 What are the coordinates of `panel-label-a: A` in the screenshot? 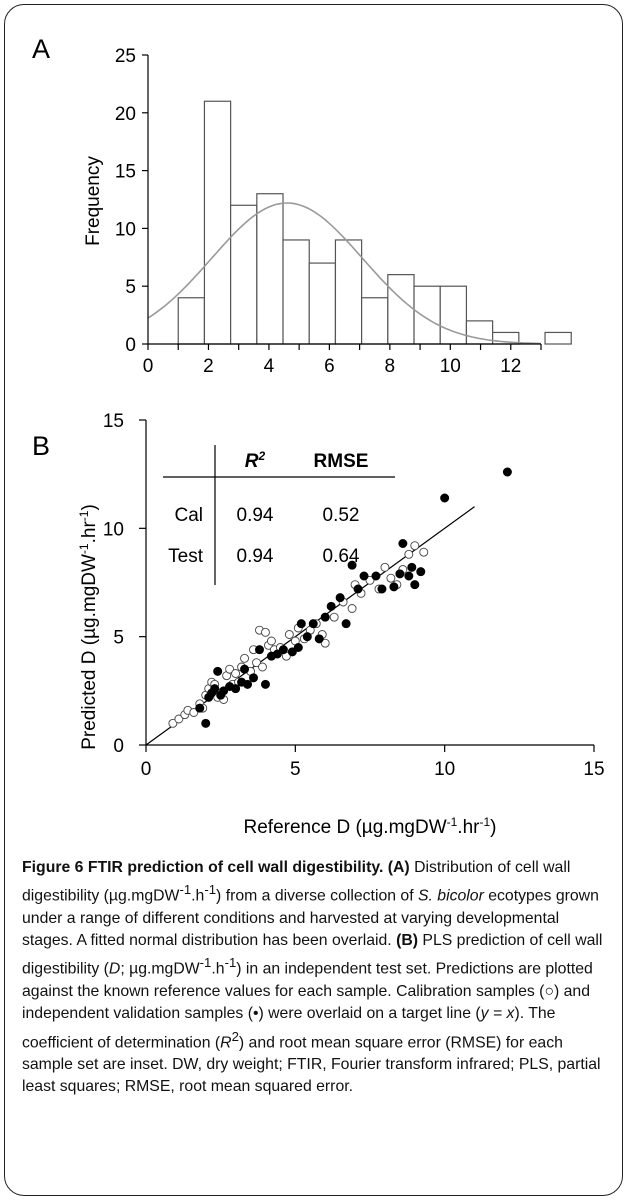 It's located at (41, 49).